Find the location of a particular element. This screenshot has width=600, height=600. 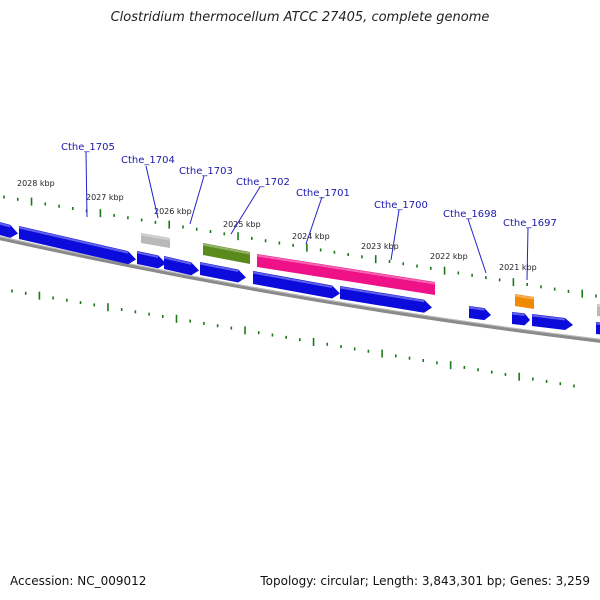

kbp-label-2027: 2027 kbp is located at coordinates (105, 197).